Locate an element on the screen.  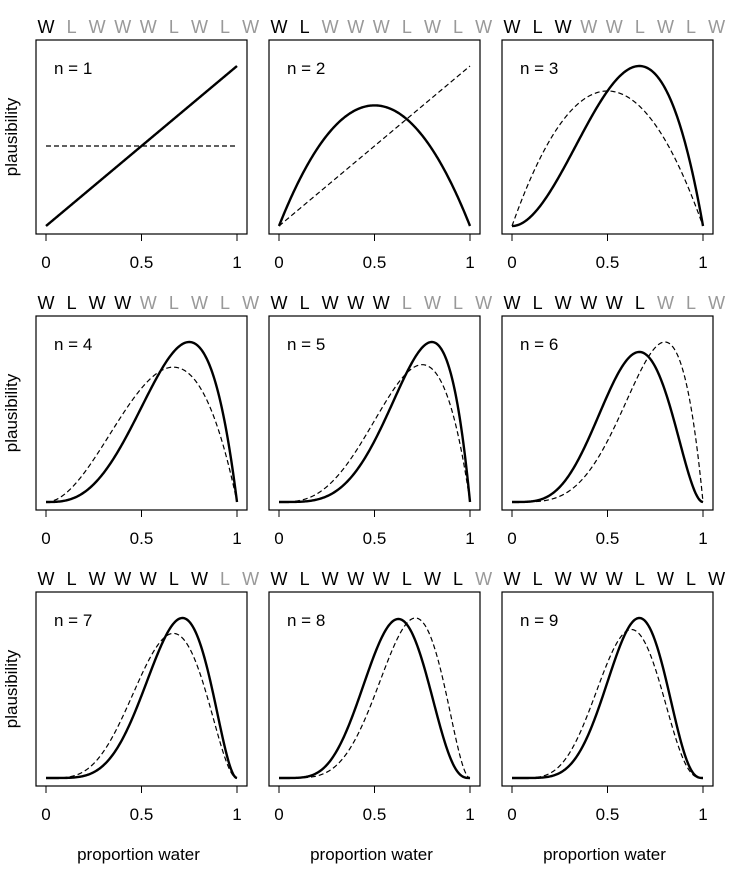
panel-label: n = 2 is located at coordinates (306, 68).